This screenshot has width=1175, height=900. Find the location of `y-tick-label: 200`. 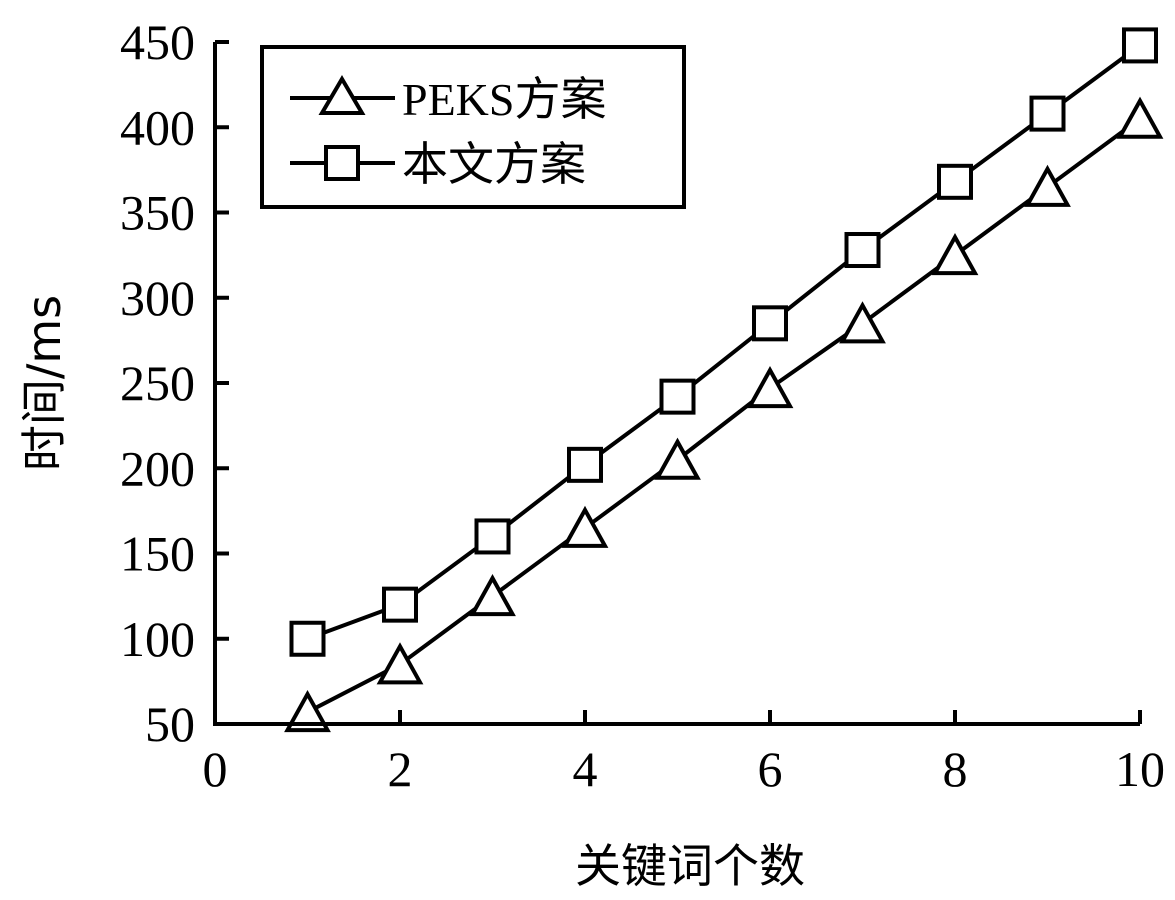

y-tick-label: 200 is located at coordinates (157, 468).